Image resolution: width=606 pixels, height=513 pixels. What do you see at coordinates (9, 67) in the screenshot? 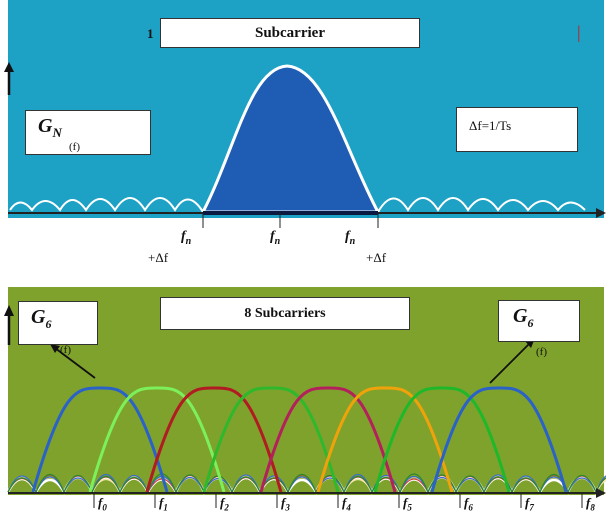
I see `top-y-axis-arrowhead` at bounding box center [9, 67].